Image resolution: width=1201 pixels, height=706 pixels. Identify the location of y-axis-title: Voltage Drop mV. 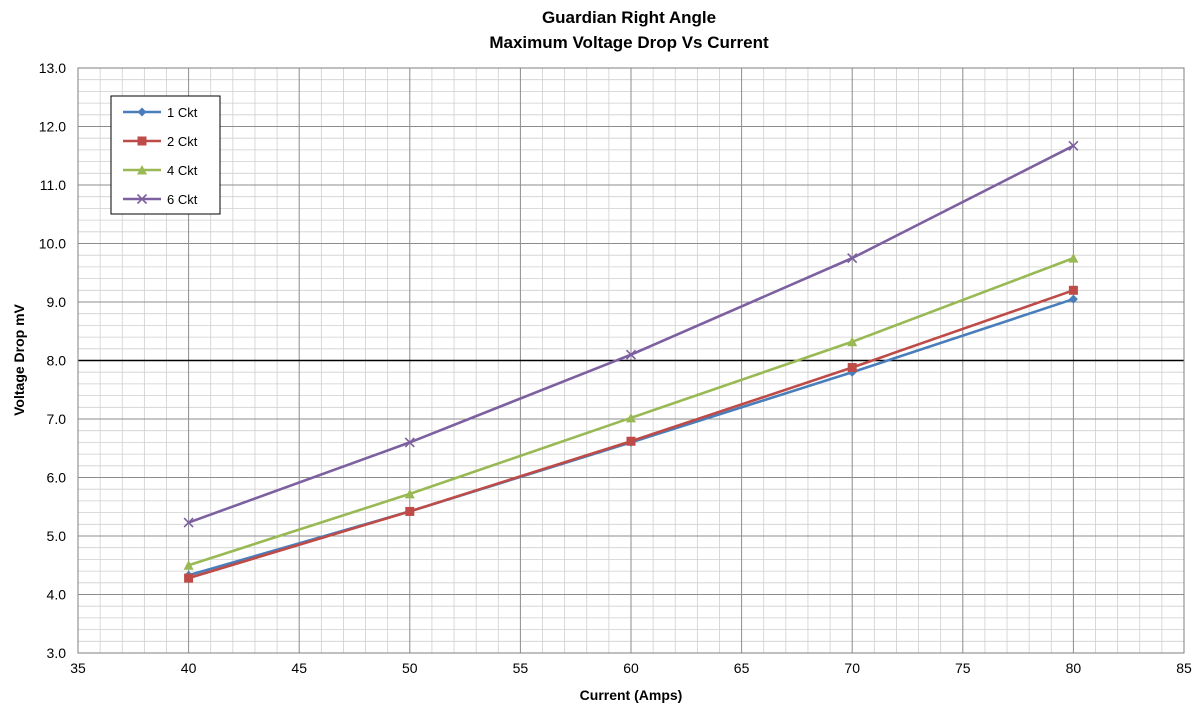
(19, 359).